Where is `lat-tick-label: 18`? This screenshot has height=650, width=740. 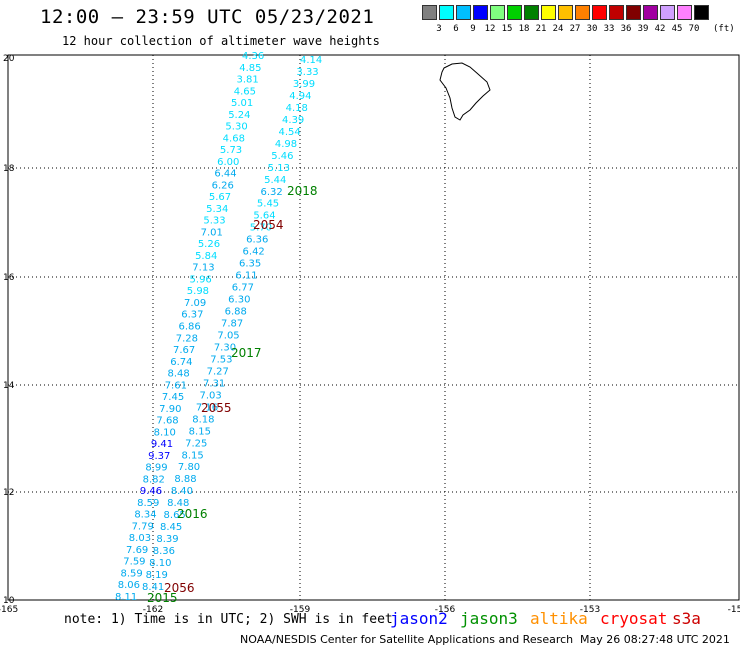
lat-tick-label: 18 is located at coordinates (9, 169).